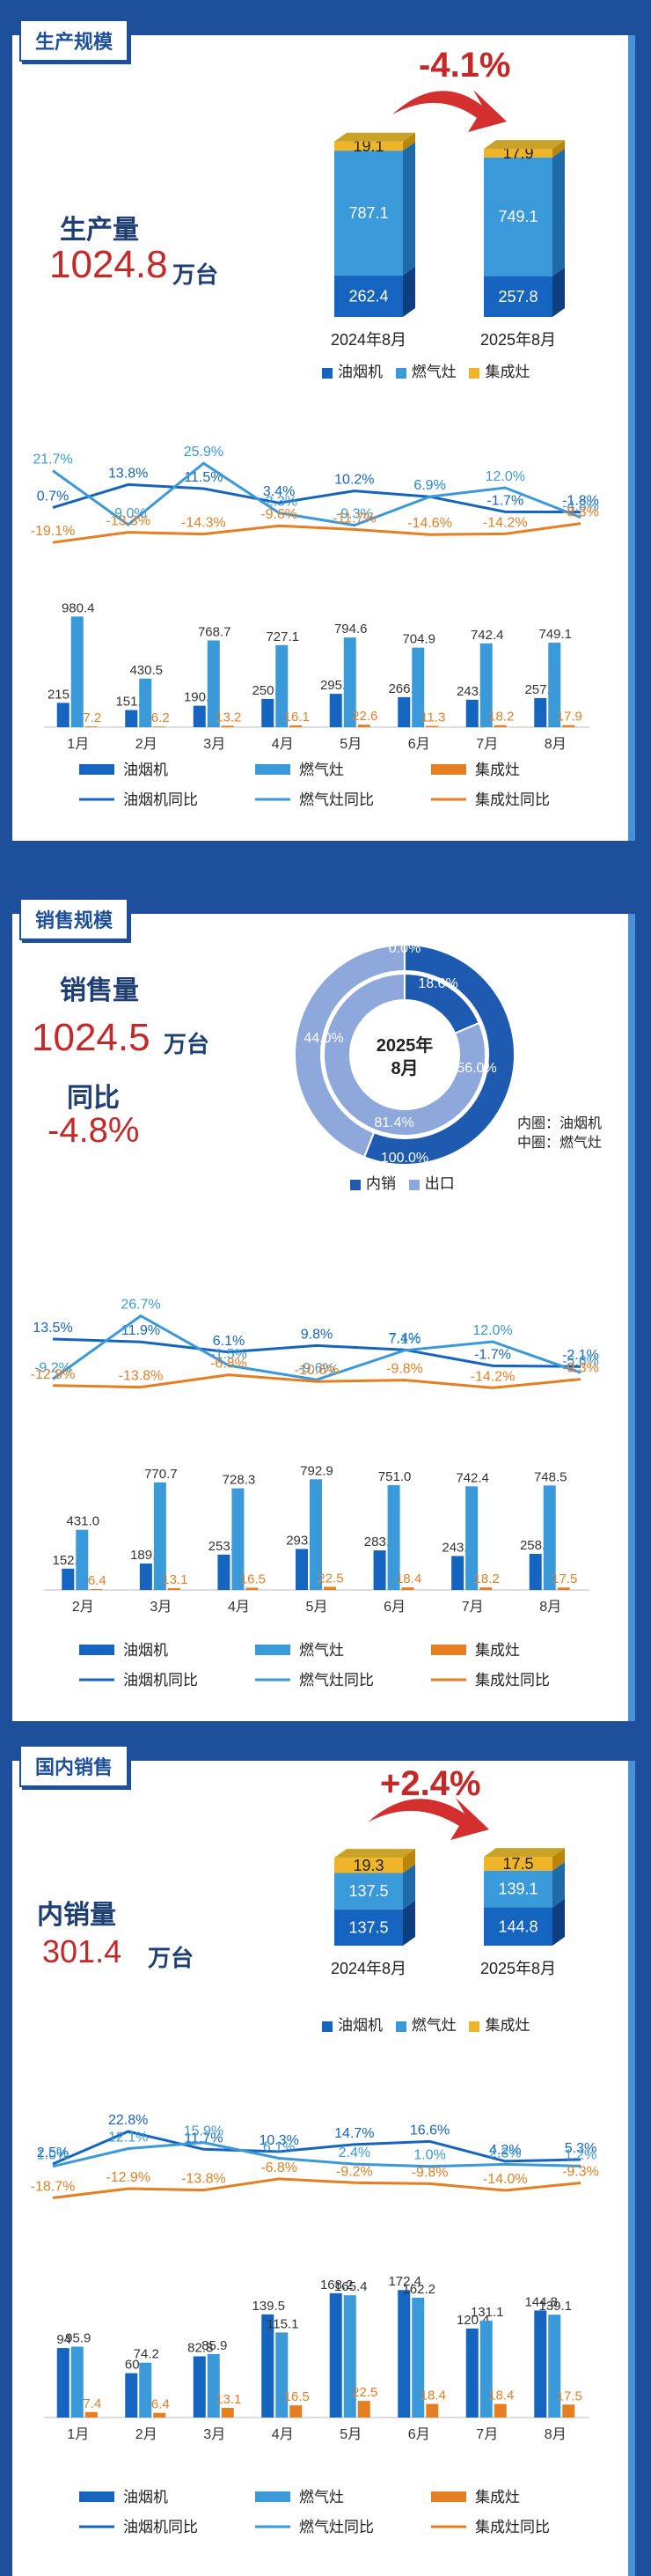 This screenshot has height=2576, width=651. I want to click on bar-label-油烟机: 94, so click(63, 2339).